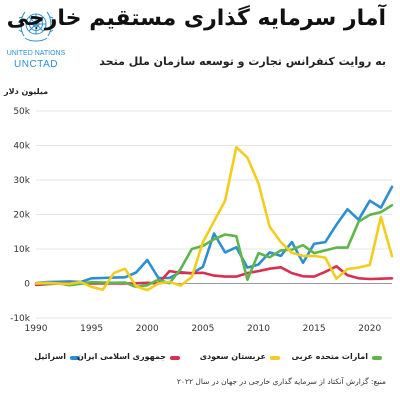 The width and height of the screenshot is (400, 400). I want to click on x-tick-label: 1995, so click(91, 329).